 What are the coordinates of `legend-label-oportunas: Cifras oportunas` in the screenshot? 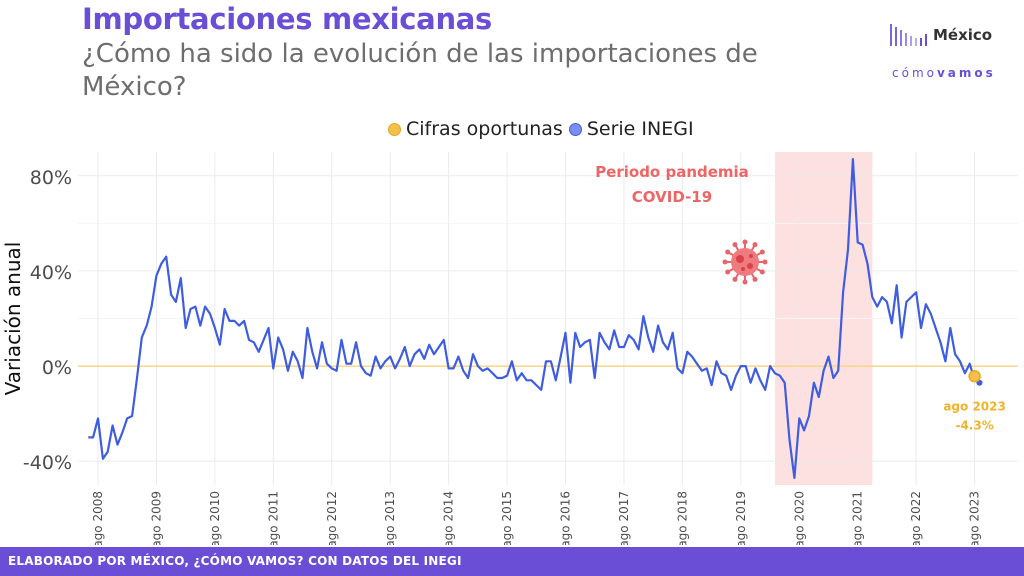 It's located at (484, 129).